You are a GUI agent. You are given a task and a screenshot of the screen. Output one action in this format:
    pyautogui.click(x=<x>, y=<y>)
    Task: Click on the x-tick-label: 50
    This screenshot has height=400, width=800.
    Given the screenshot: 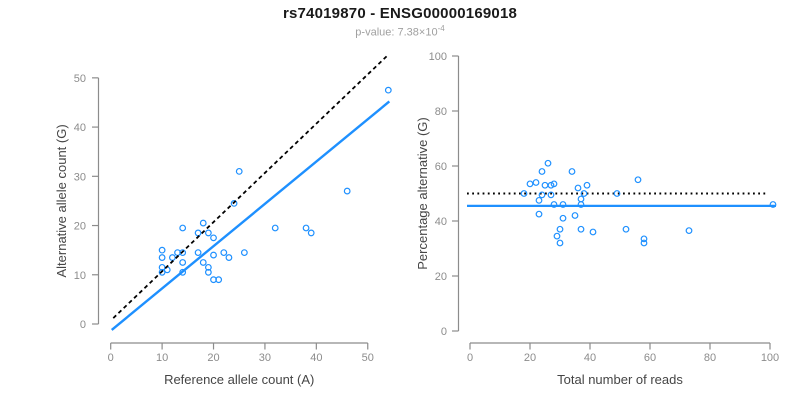 What is the action you would take?
    pyautogui.click(x=368, y=358)
    